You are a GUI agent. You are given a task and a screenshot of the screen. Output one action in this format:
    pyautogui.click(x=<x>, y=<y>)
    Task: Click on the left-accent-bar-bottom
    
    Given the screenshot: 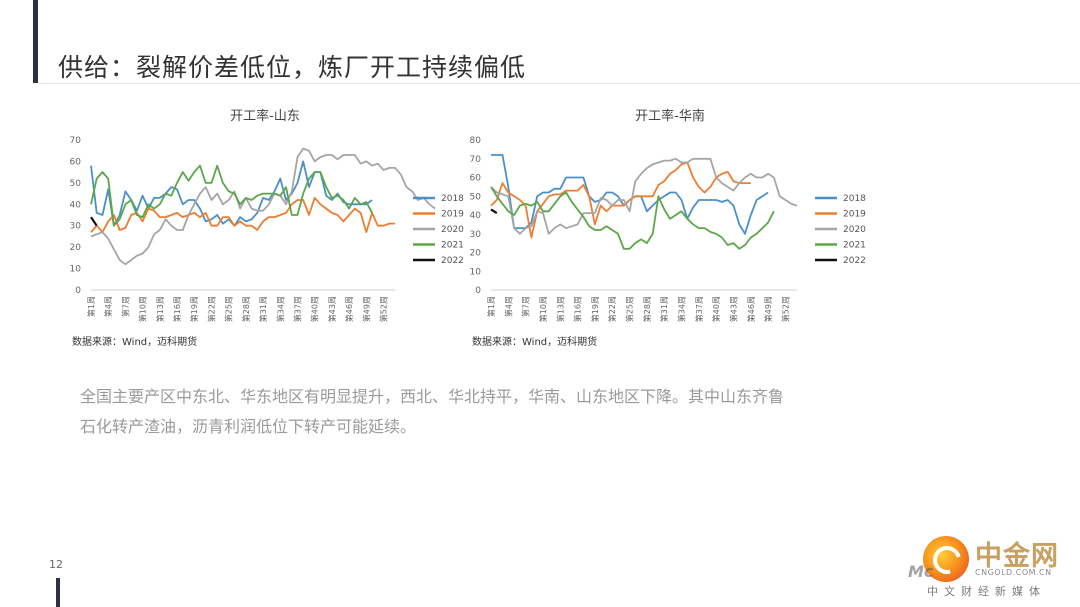 What is the action you would take?
    pyautogui.click(x=58, y=592)
    